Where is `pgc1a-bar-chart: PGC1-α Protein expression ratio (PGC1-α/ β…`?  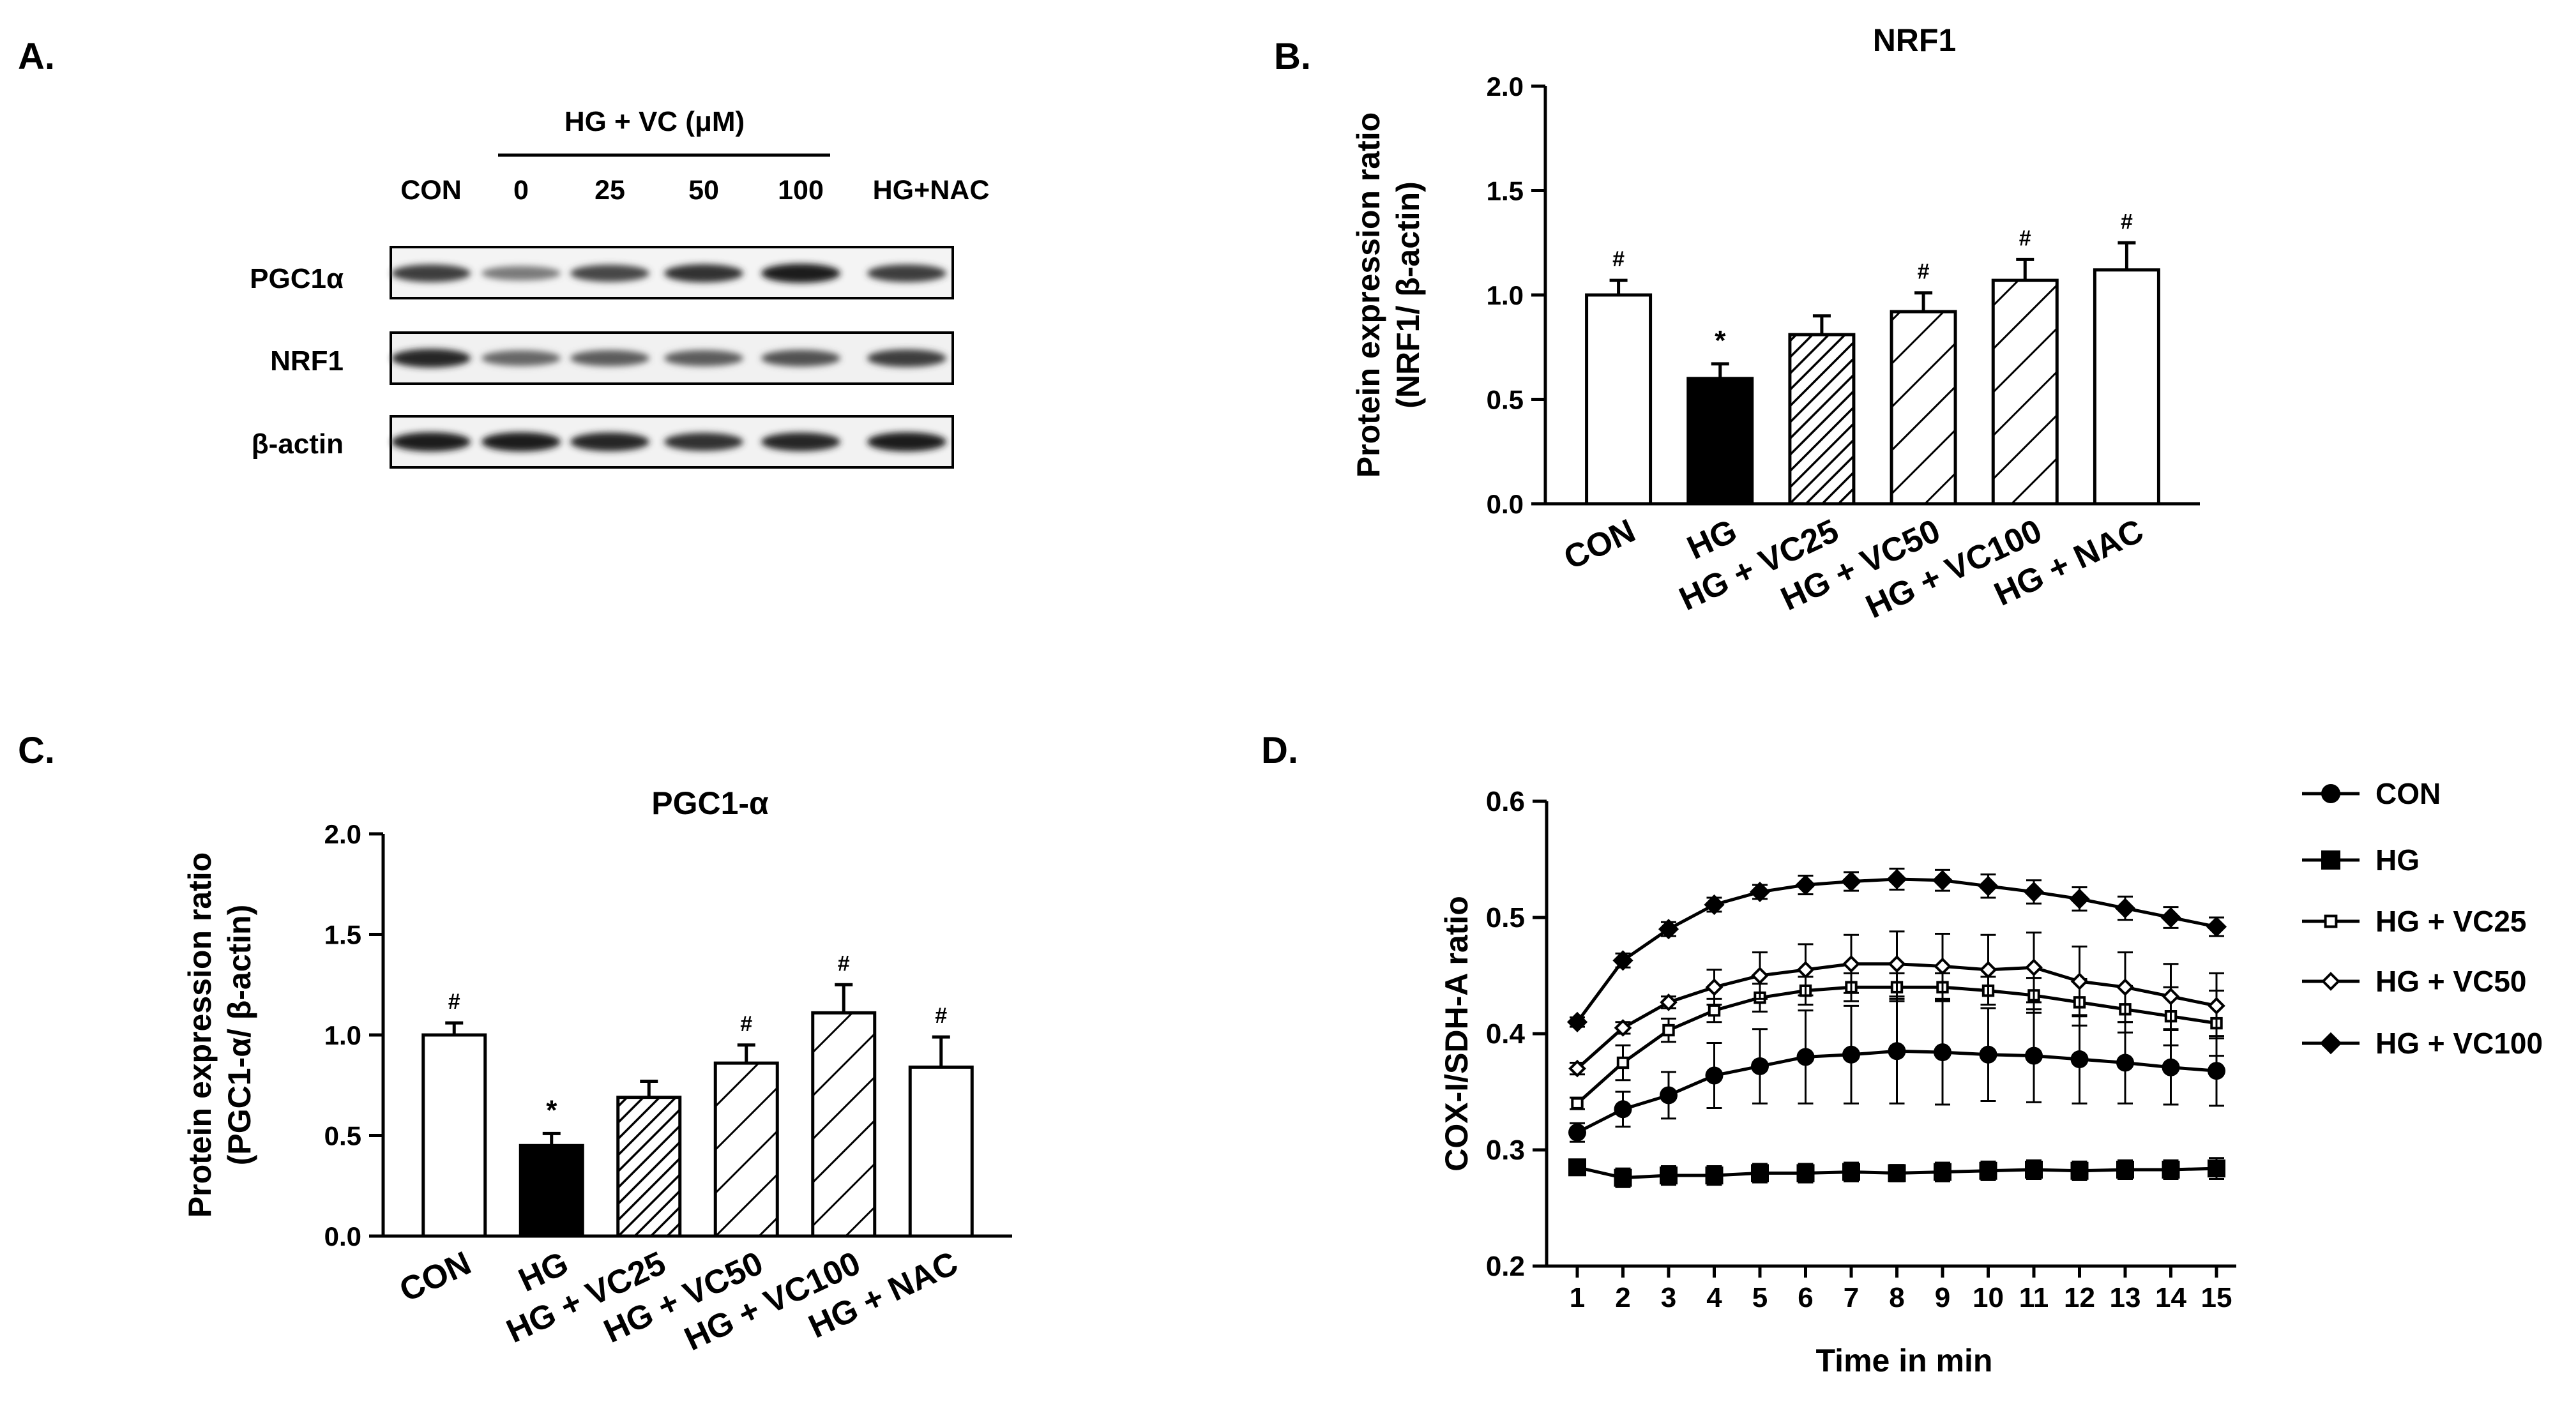 pgc1a-bar-chart: PGC1-α Protein expression ratio (PGC1-α/ β… is located at coordinates (597, 1071).